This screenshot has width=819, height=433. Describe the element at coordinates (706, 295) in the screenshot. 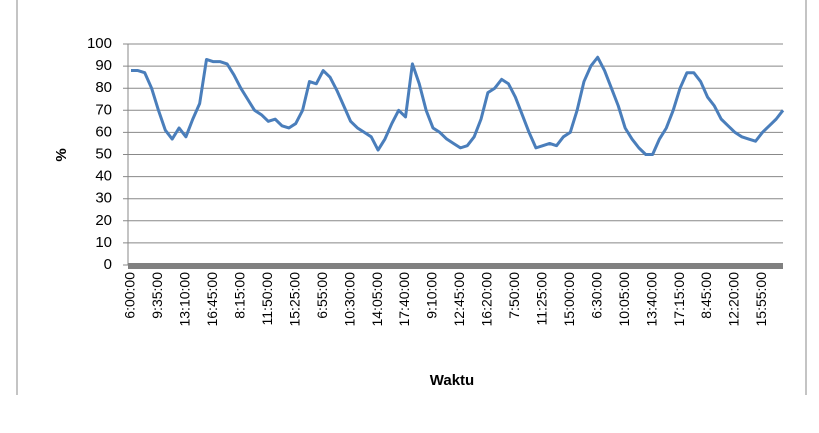

I see `x-tick-label: 8:45:00` at that location.